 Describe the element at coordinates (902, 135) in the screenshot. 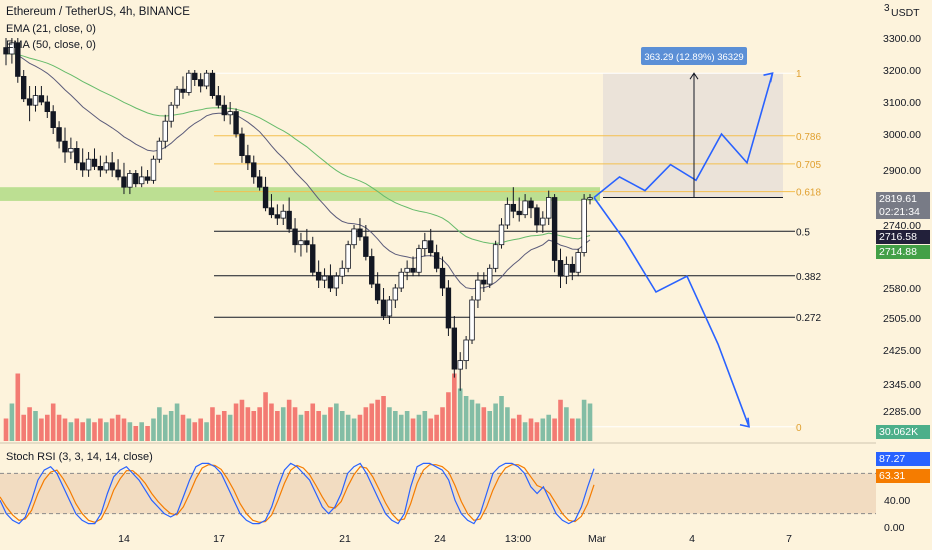

I see `price-tick-label: 3000.00` at that location.